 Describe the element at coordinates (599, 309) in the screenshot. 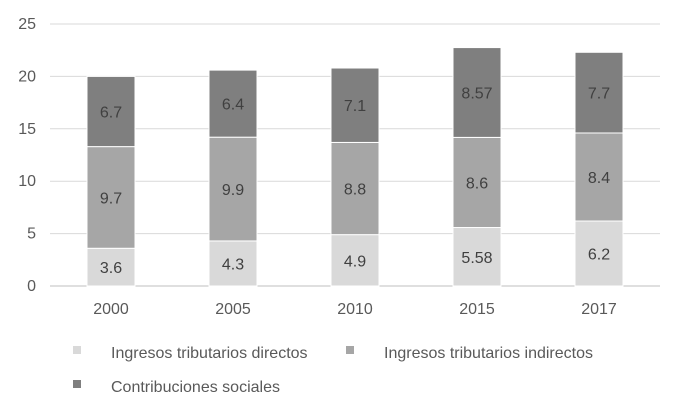

I see `x-tick-label: 2017` at that location.